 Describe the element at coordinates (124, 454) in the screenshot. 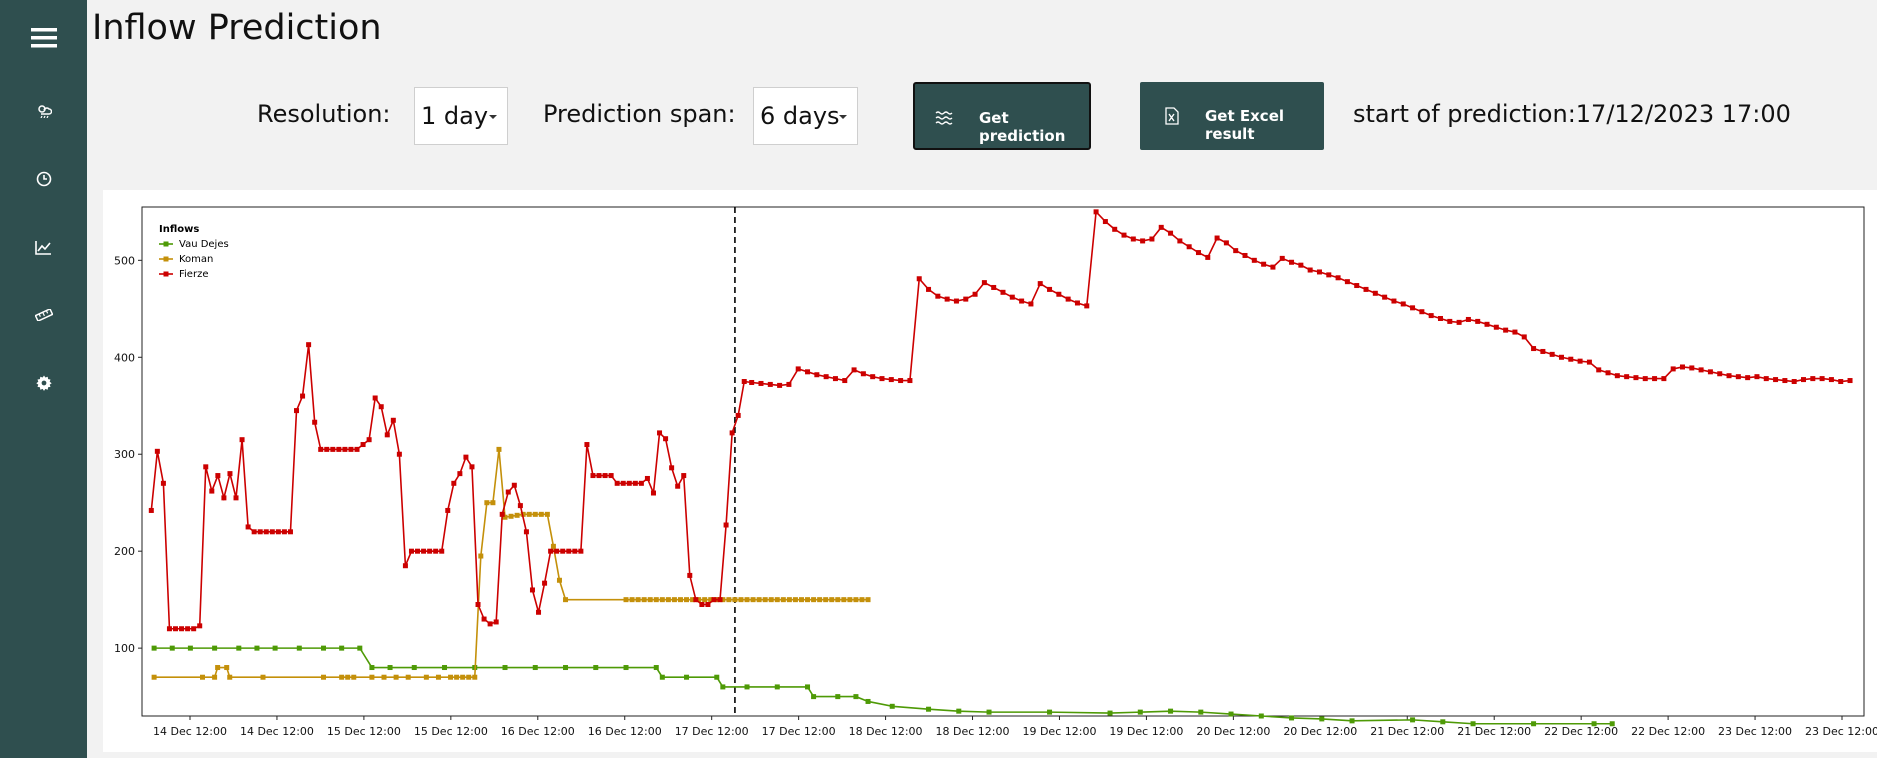

I see `y-tick-label: 300` at that location.